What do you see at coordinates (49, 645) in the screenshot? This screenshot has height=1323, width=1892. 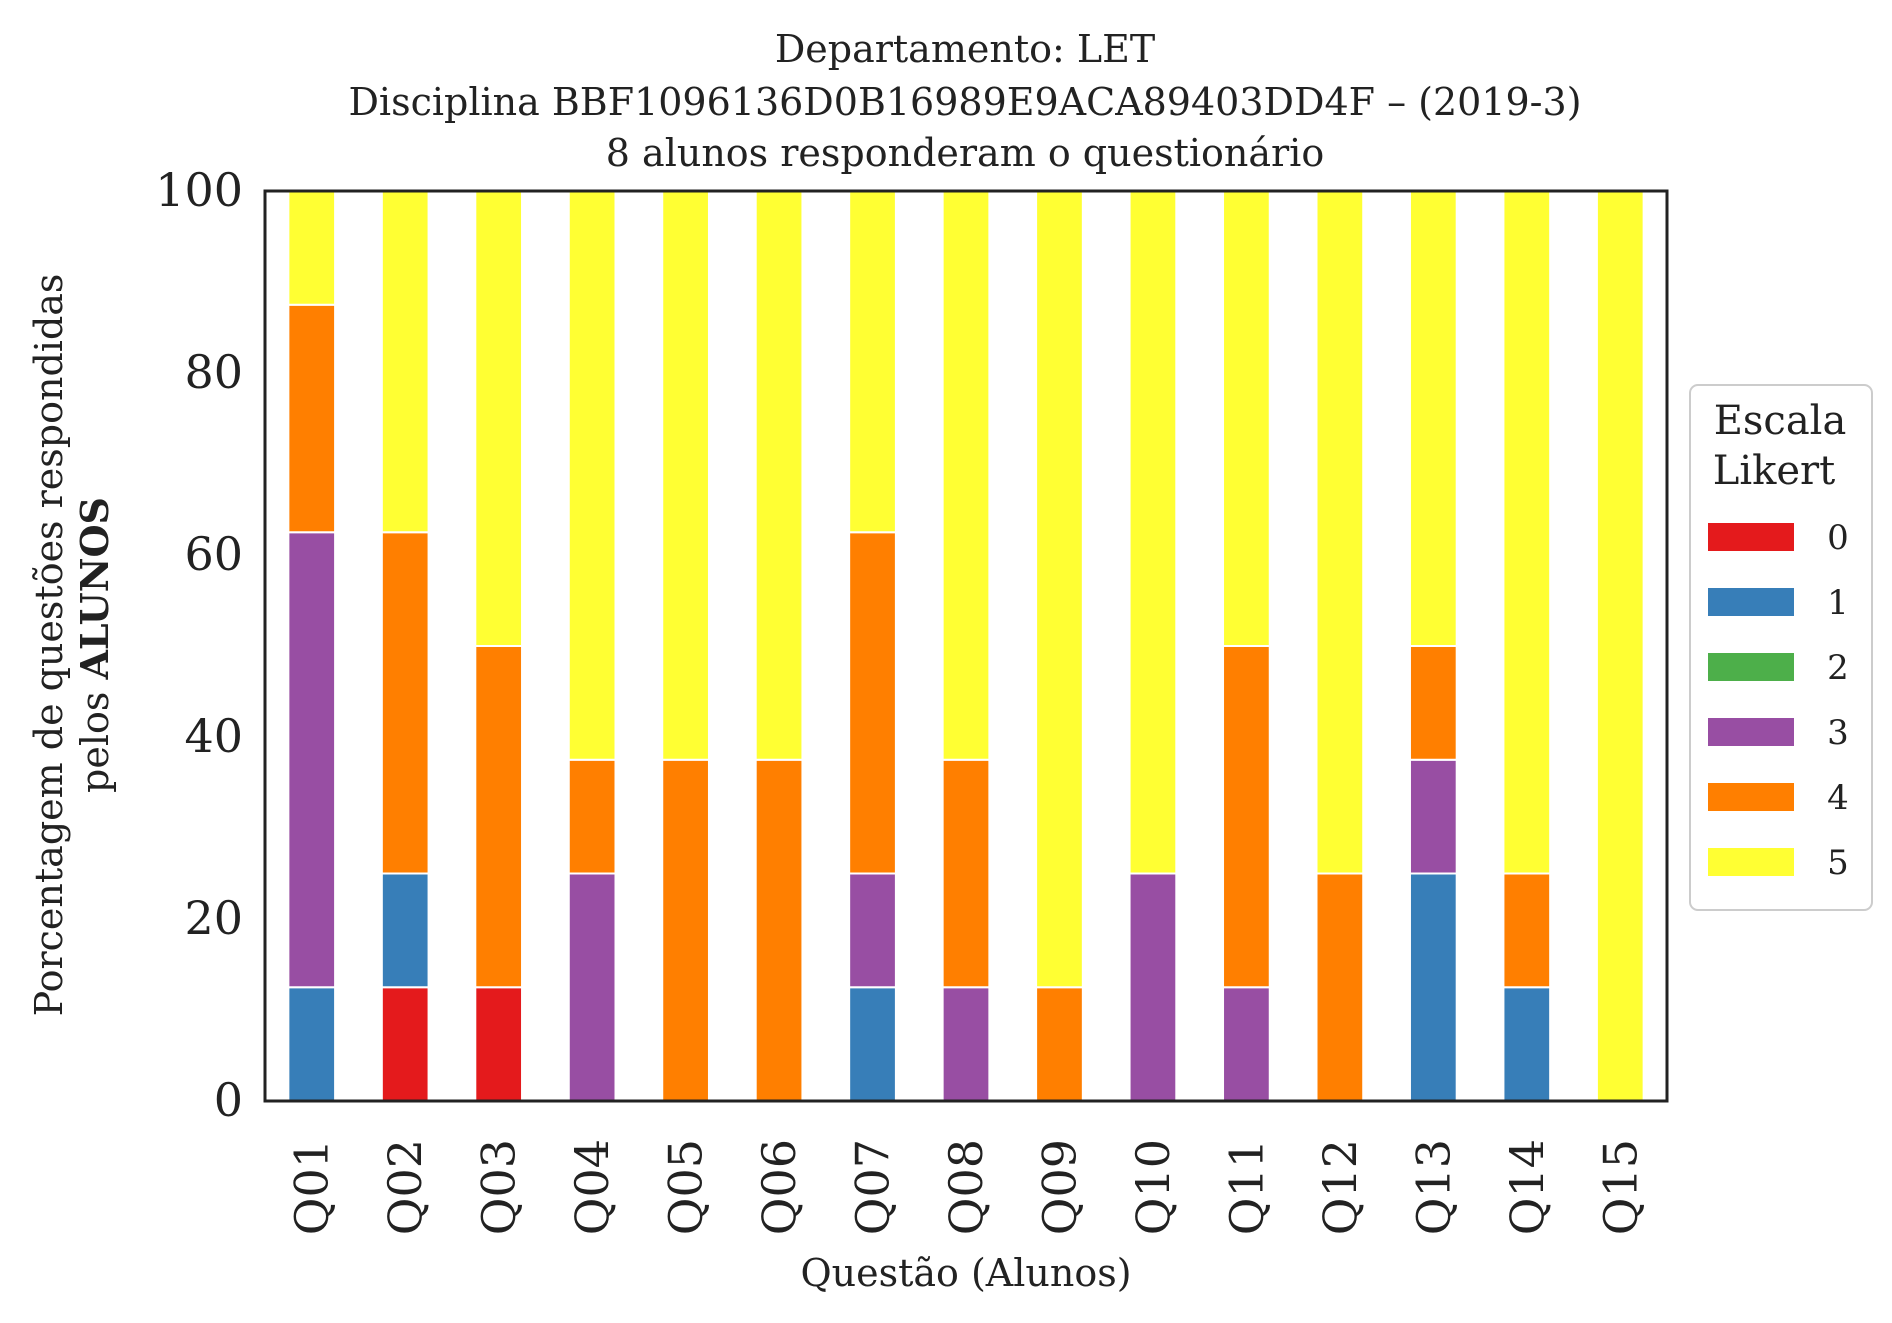 I see `y-axis-label-line-1: Porcentagem de questões respondidas` at bounding box center [49, 645].